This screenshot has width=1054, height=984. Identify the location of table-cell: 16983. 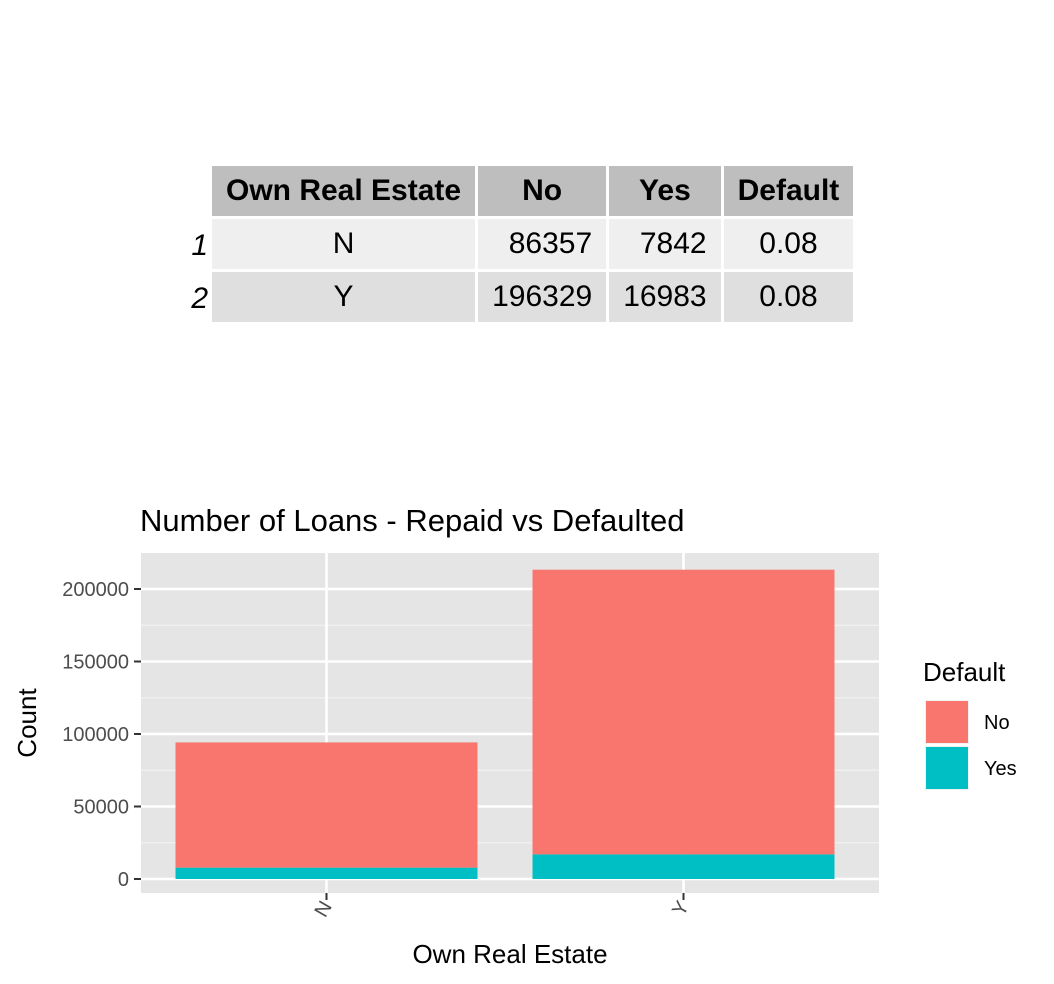
(666, 298).